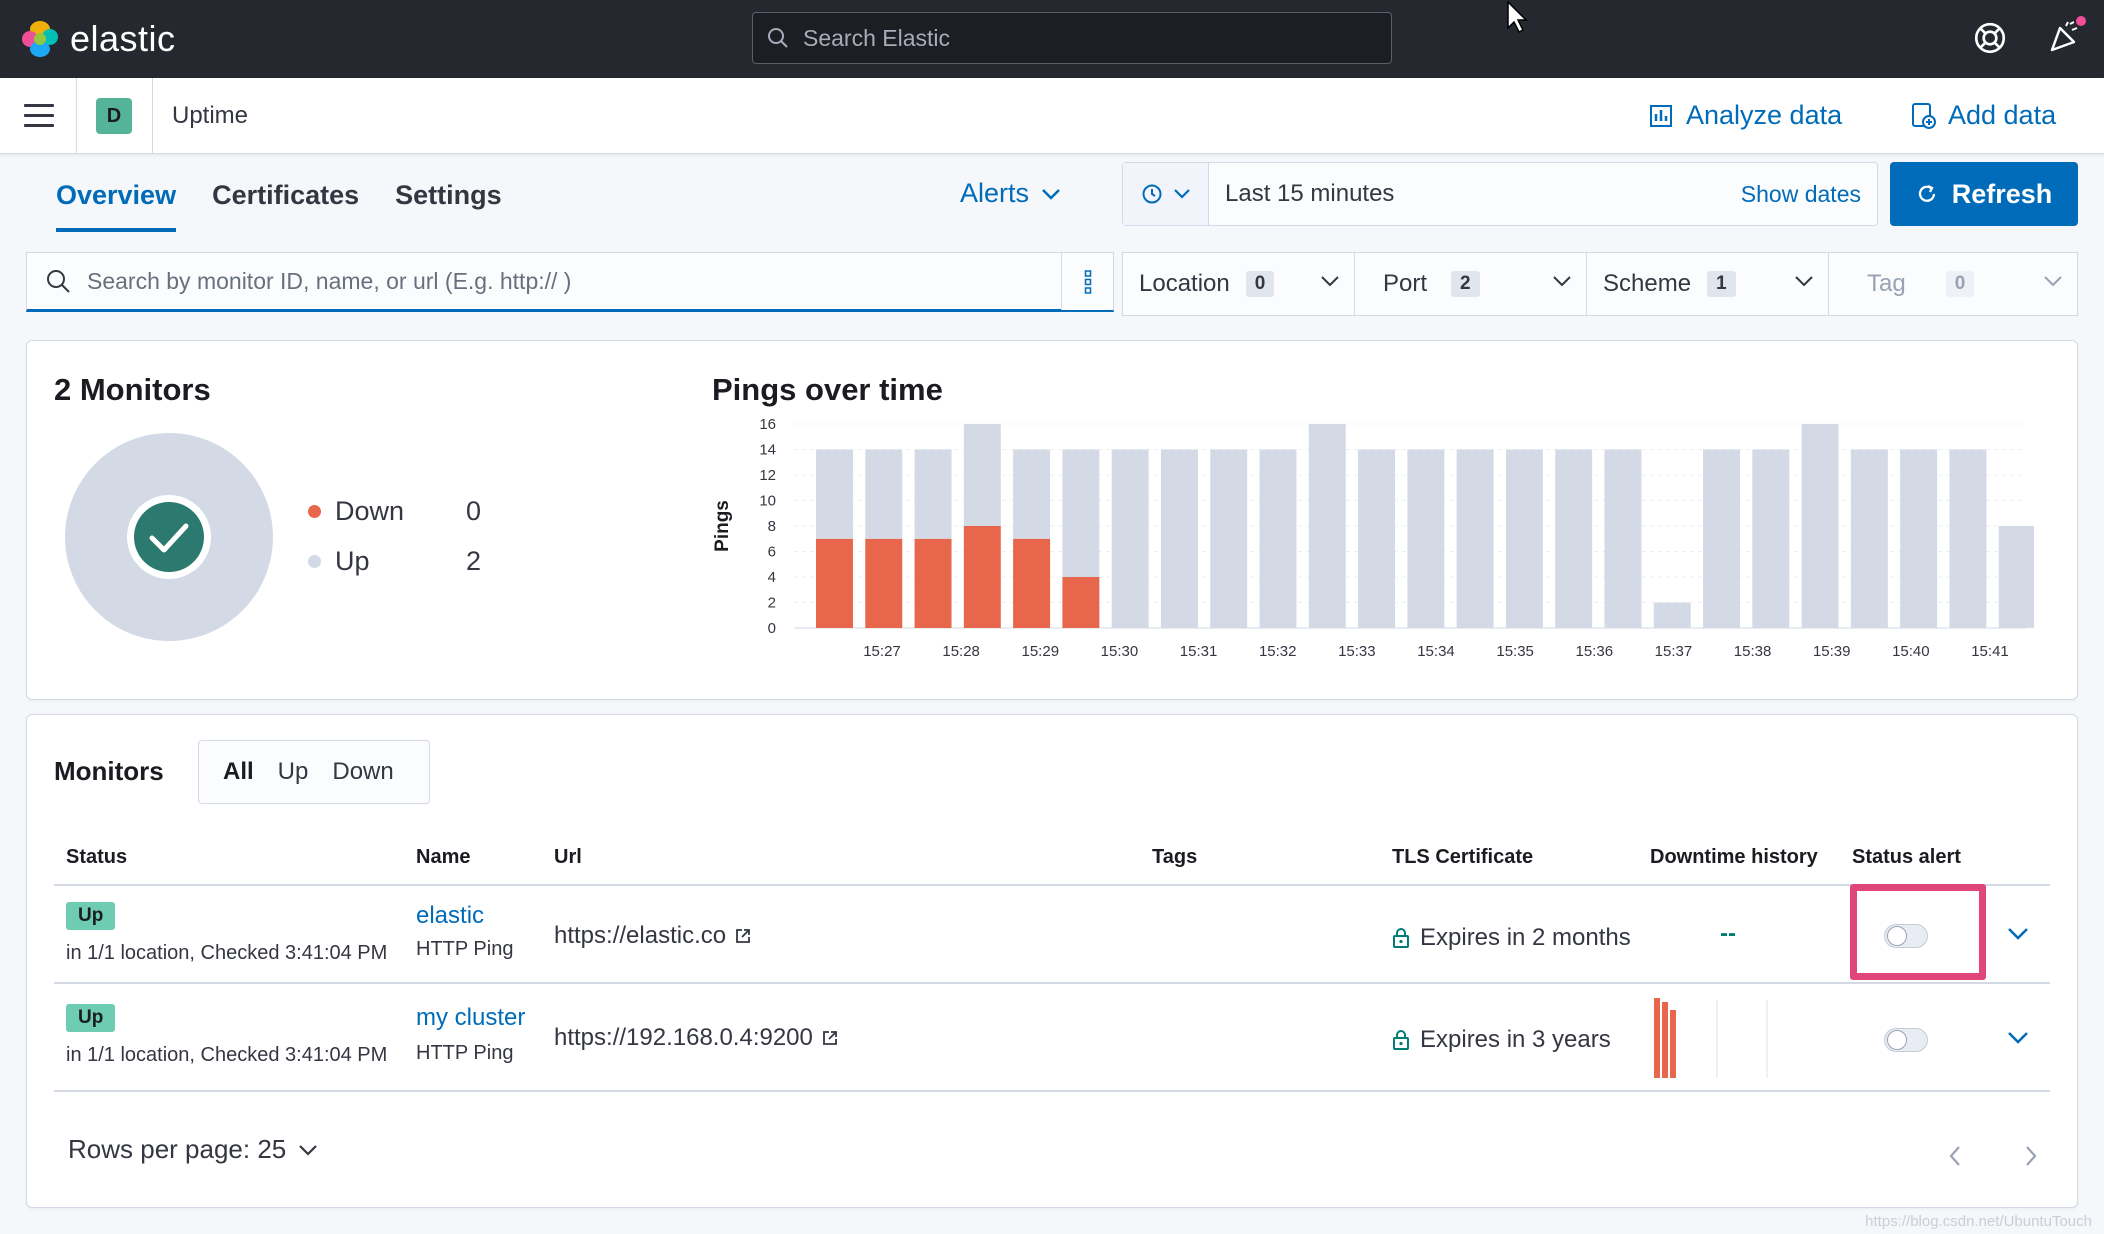  Describe the element at coordinates (683, 1037) in the screenshot. I see `monitor-url: https://192.168.0.4:9200` at that location.